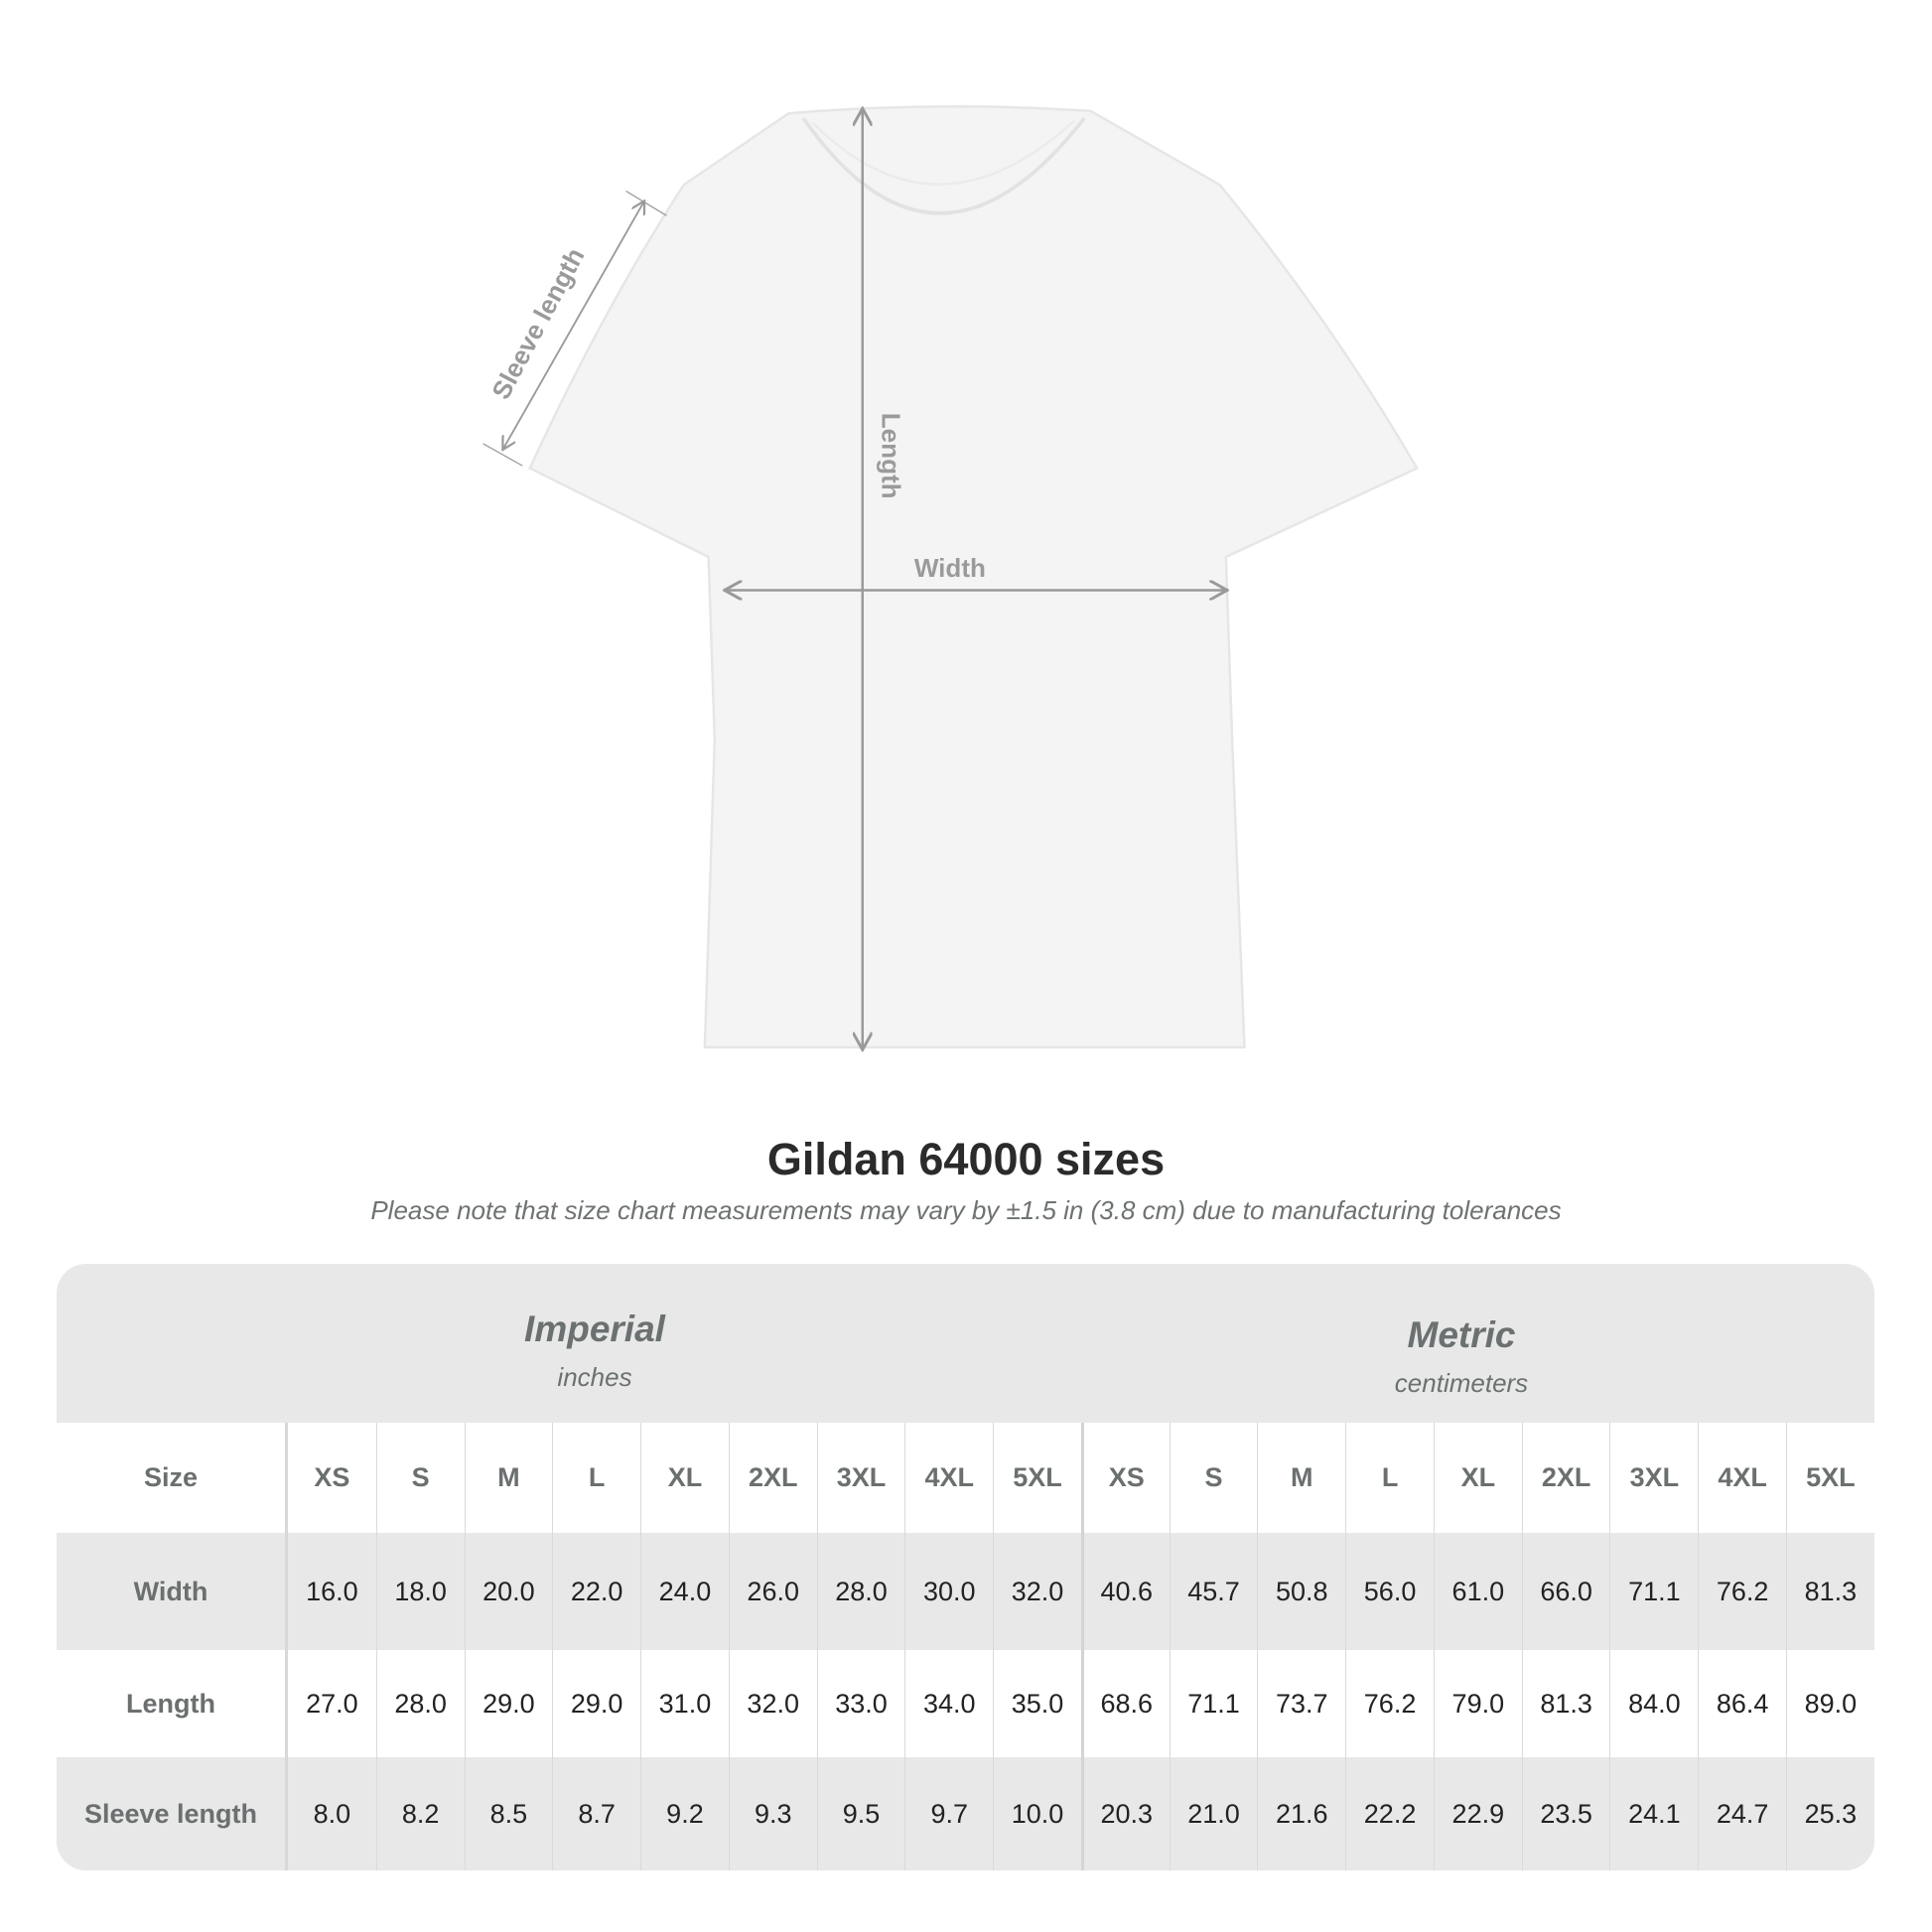  What do you see at coordinates (966, 1159) in the screenshot?
I see `page-title: Gildan 64000 sizes` at bounding box center [966, 1159].